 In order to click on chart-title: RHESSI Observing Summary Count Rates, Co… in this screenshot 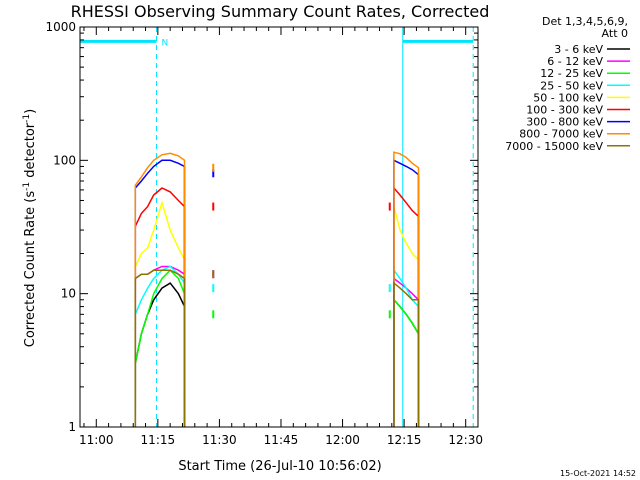, I will do `click(280, 11)`.